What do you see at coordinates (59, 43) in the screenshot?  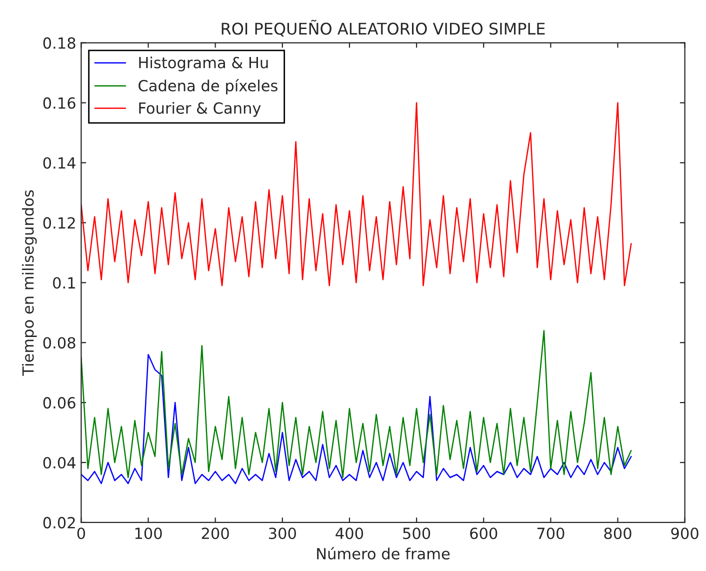 I see `y-tick-label: 0.18` at bounding box center [59, 43].